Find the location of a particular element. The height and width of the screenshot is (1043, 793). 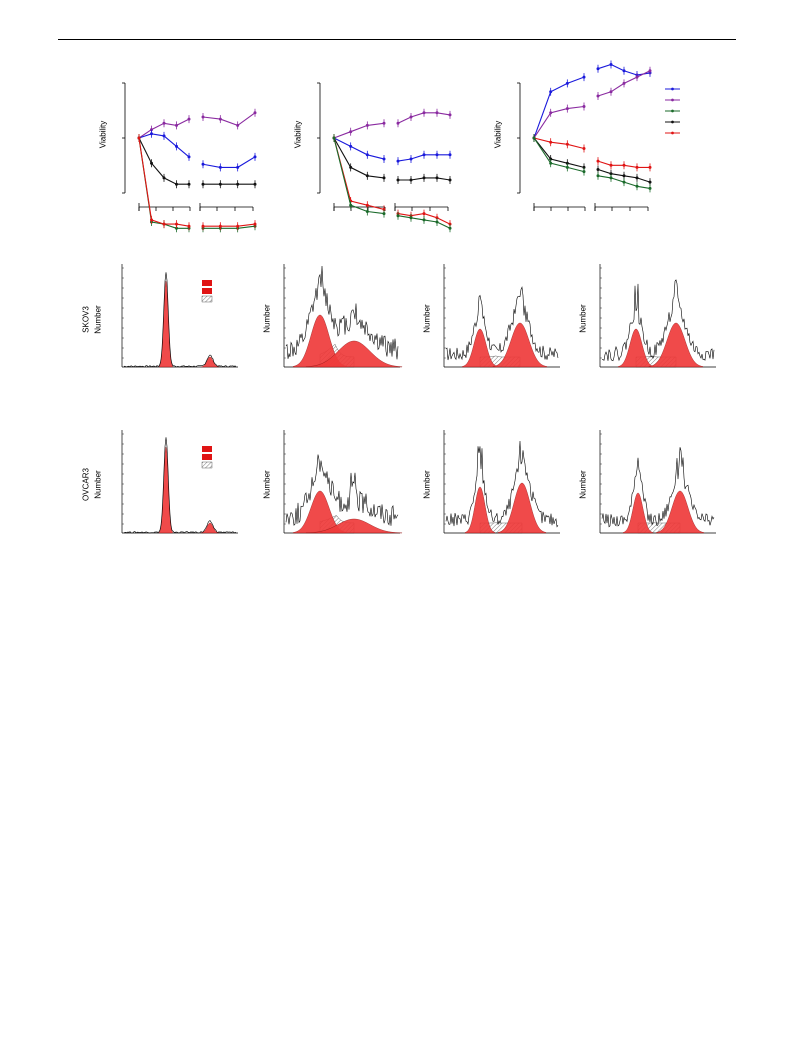

histogram-panel is located at coordinates (180, 483).